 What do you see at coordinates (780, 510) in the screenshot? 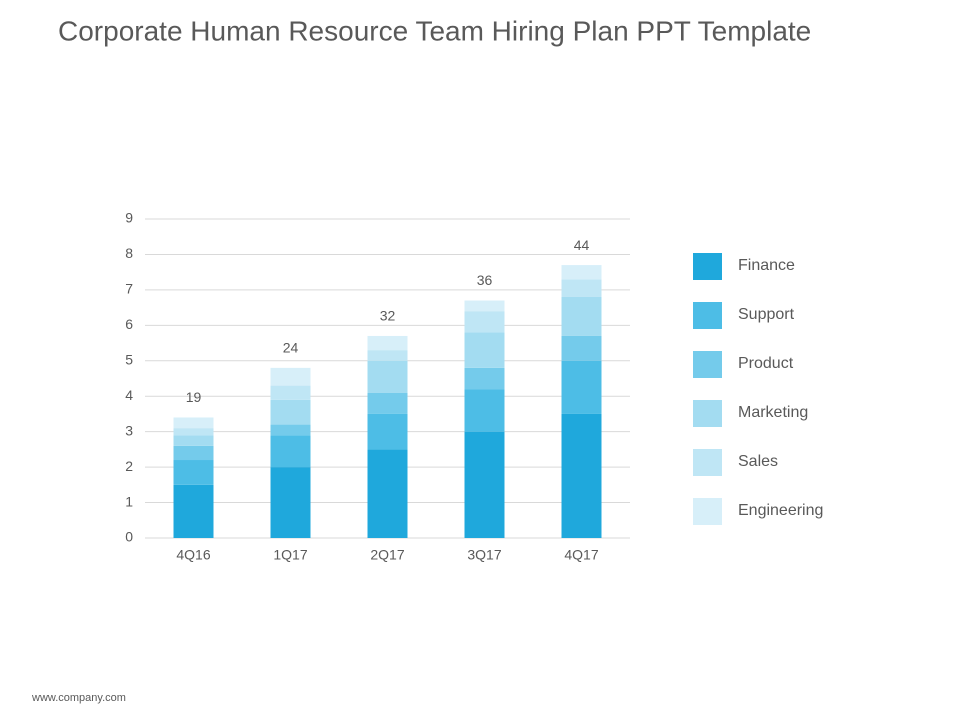
I see `legend-label: Engineering` at bounding box center [780, 510].